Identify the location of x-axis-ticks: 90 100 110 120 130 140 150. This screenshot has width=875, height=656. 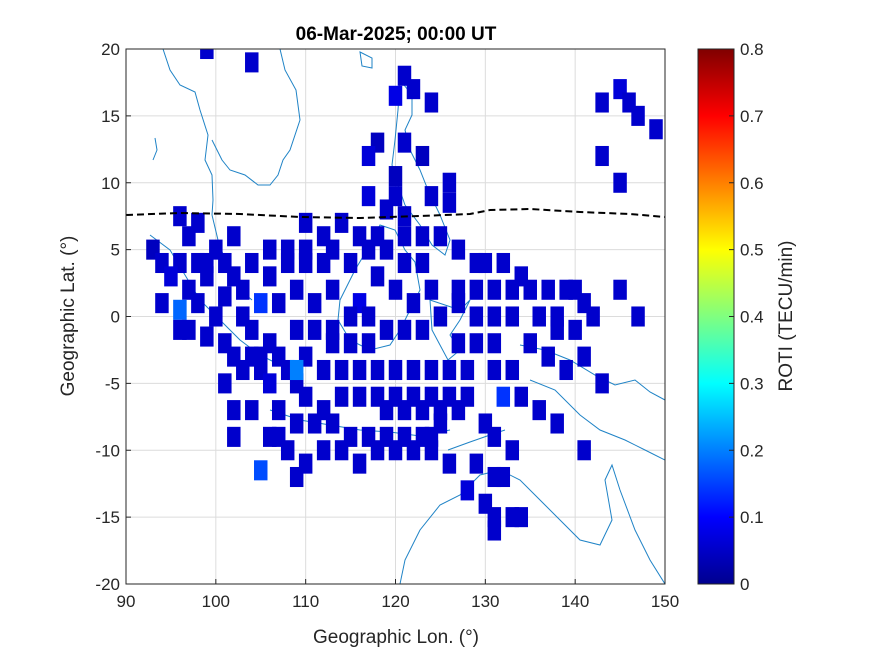
(398, 595).